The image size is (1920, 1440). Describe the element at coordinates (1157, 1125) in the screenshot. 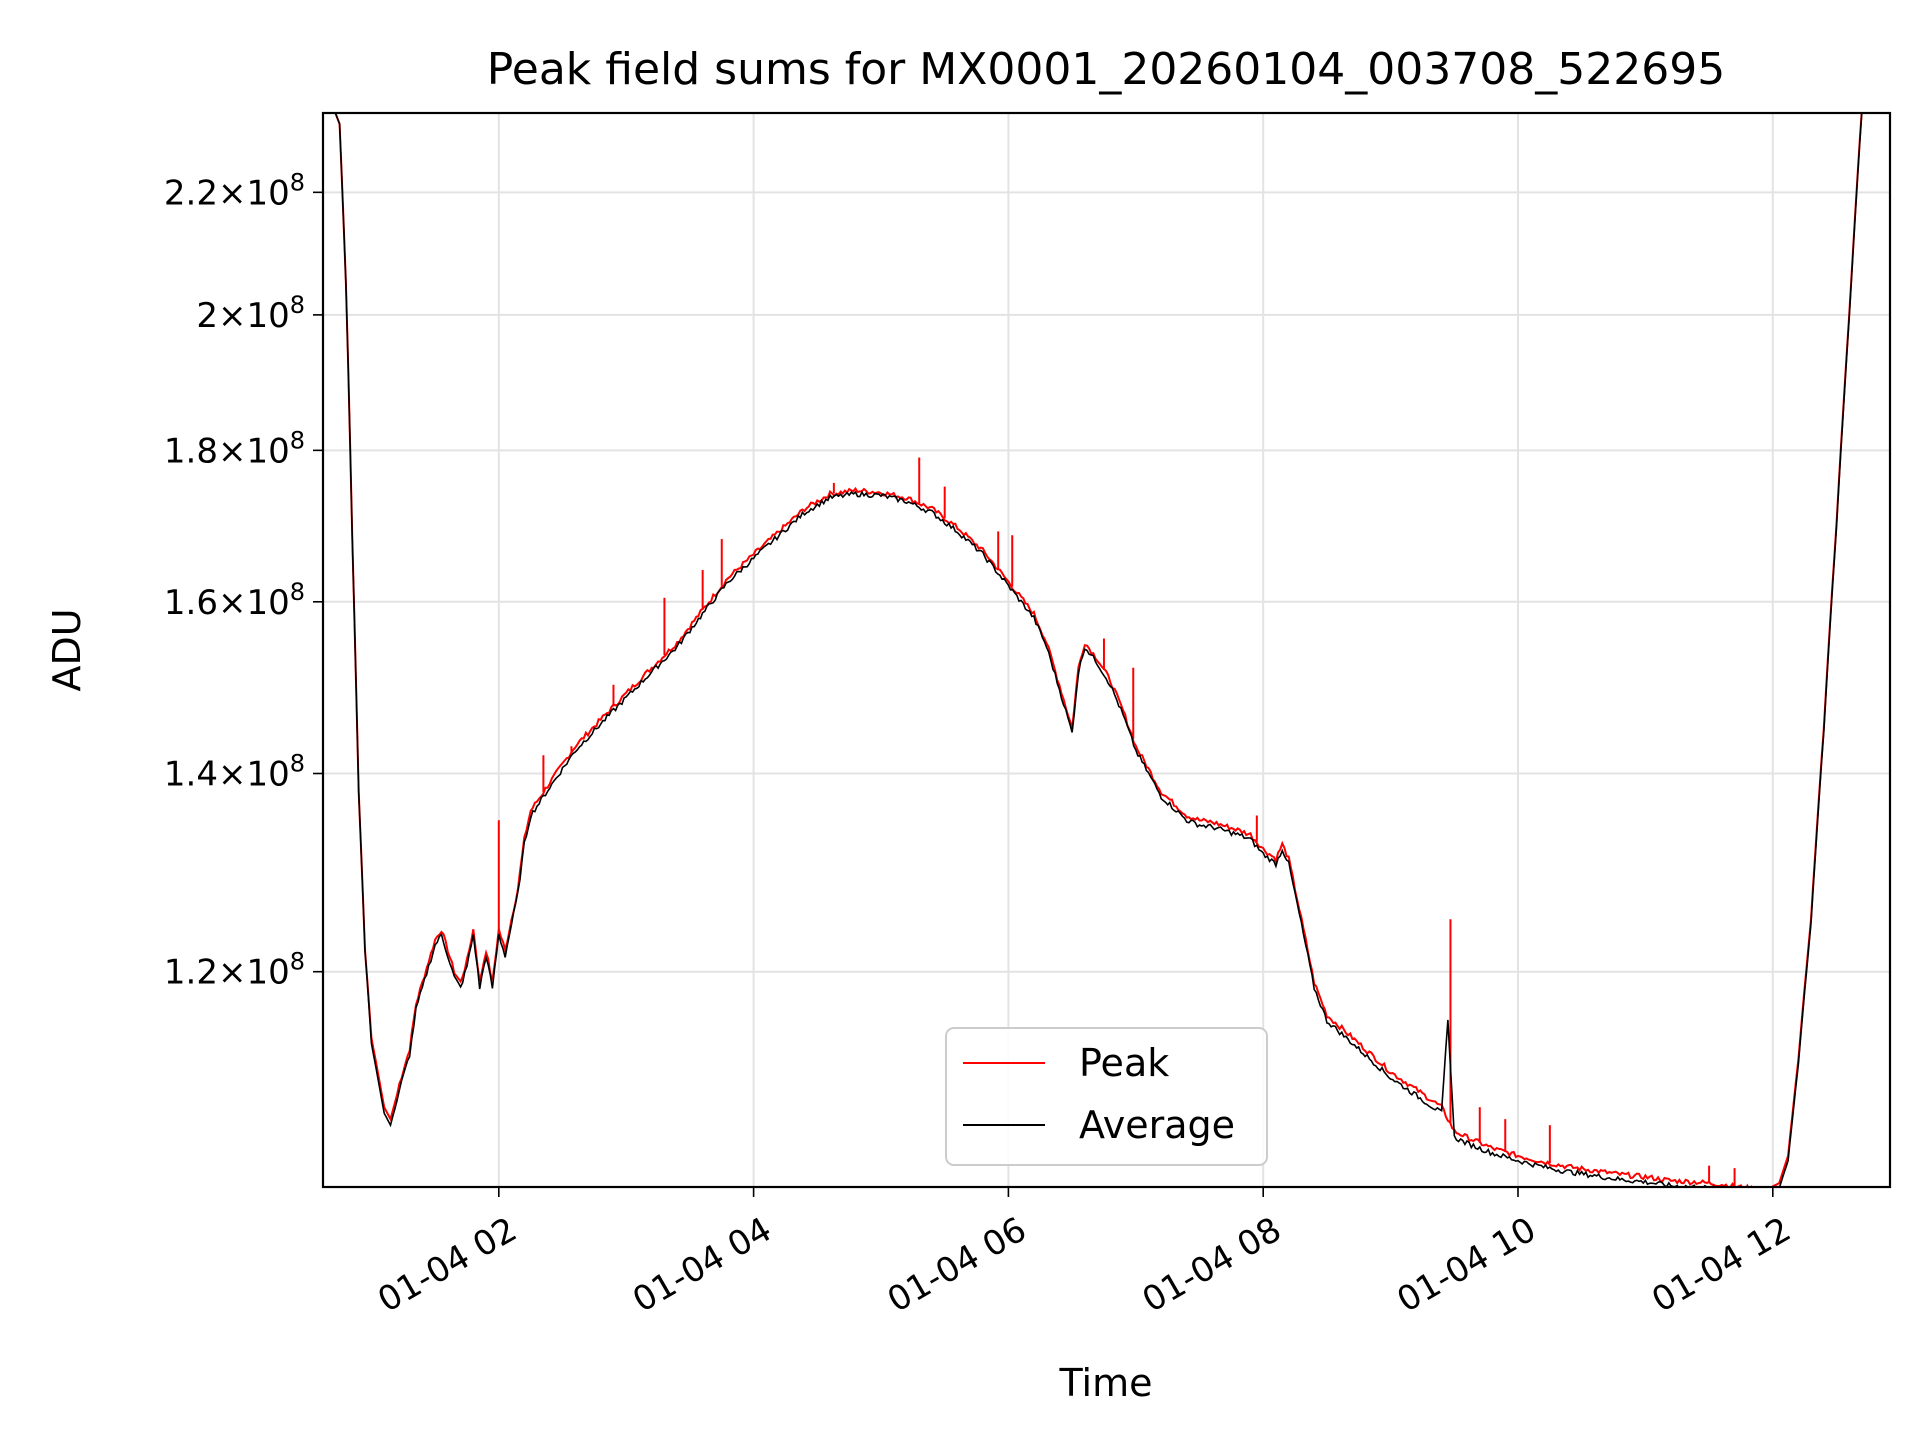

I see `legend-average-label: Average` at that location.